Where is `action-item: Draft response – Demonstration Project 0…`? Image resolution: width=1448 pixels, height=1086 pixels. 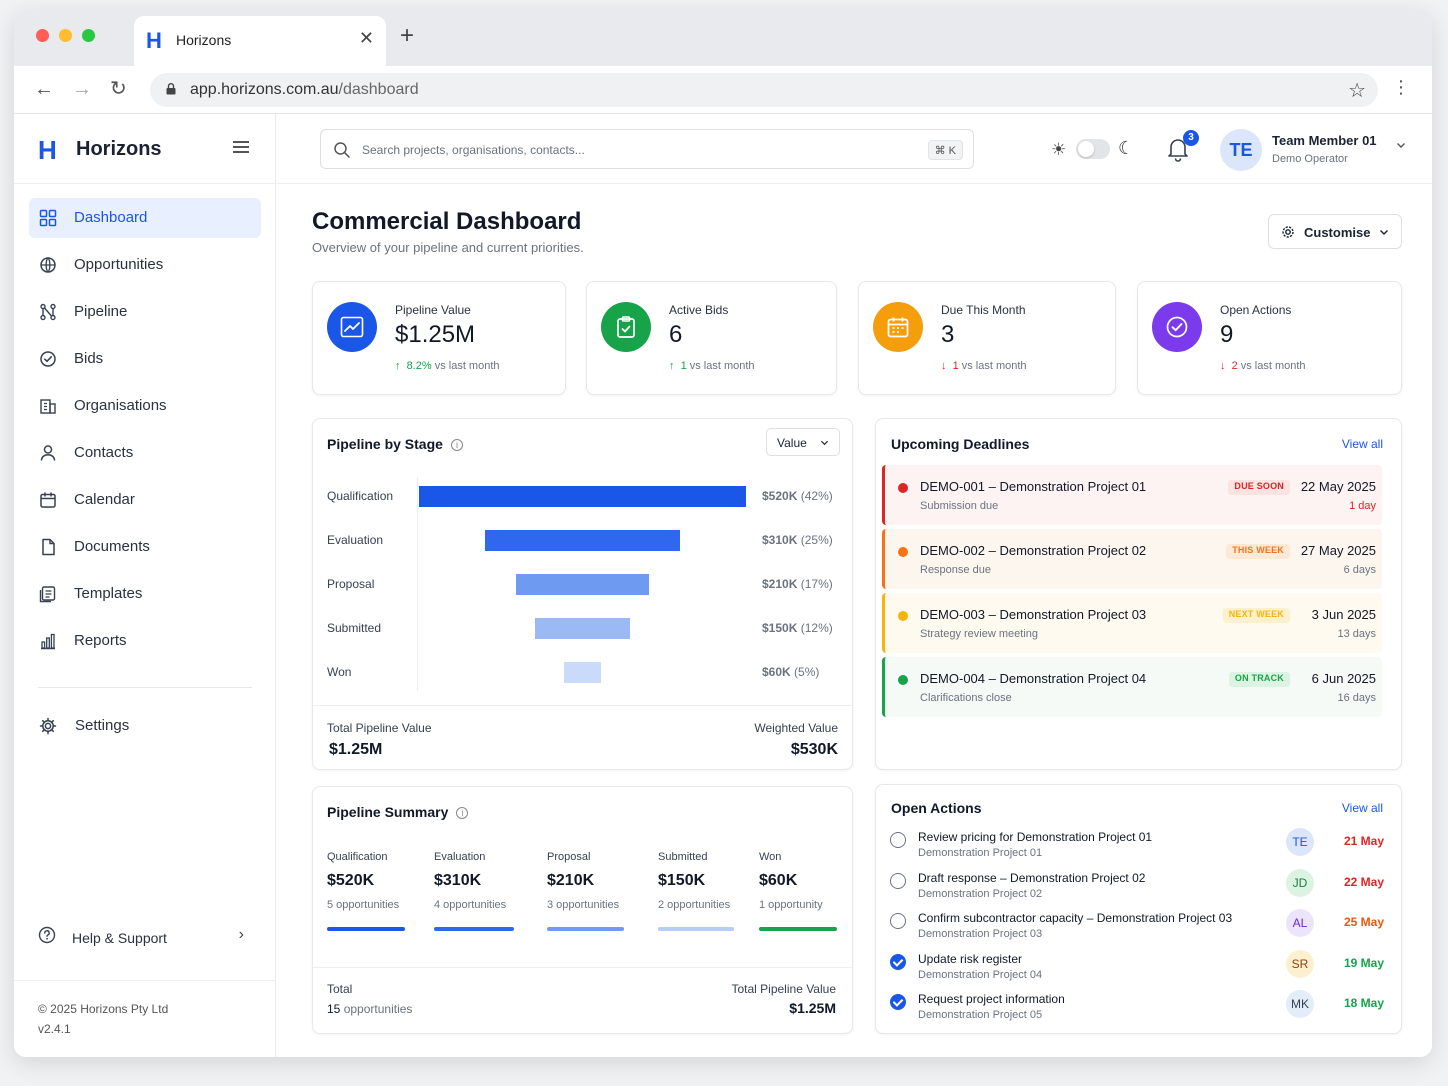
action-item: Draft response – Demonstration Project 0… is located at coordinates (1136, 886).